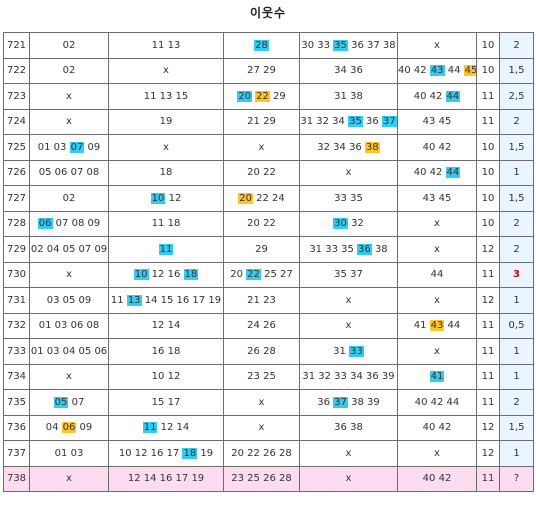  What do you see at coordinates (437, 427) in the screenshot?
I see `forties-cell: 40 42` at bounding box center [437, 427].